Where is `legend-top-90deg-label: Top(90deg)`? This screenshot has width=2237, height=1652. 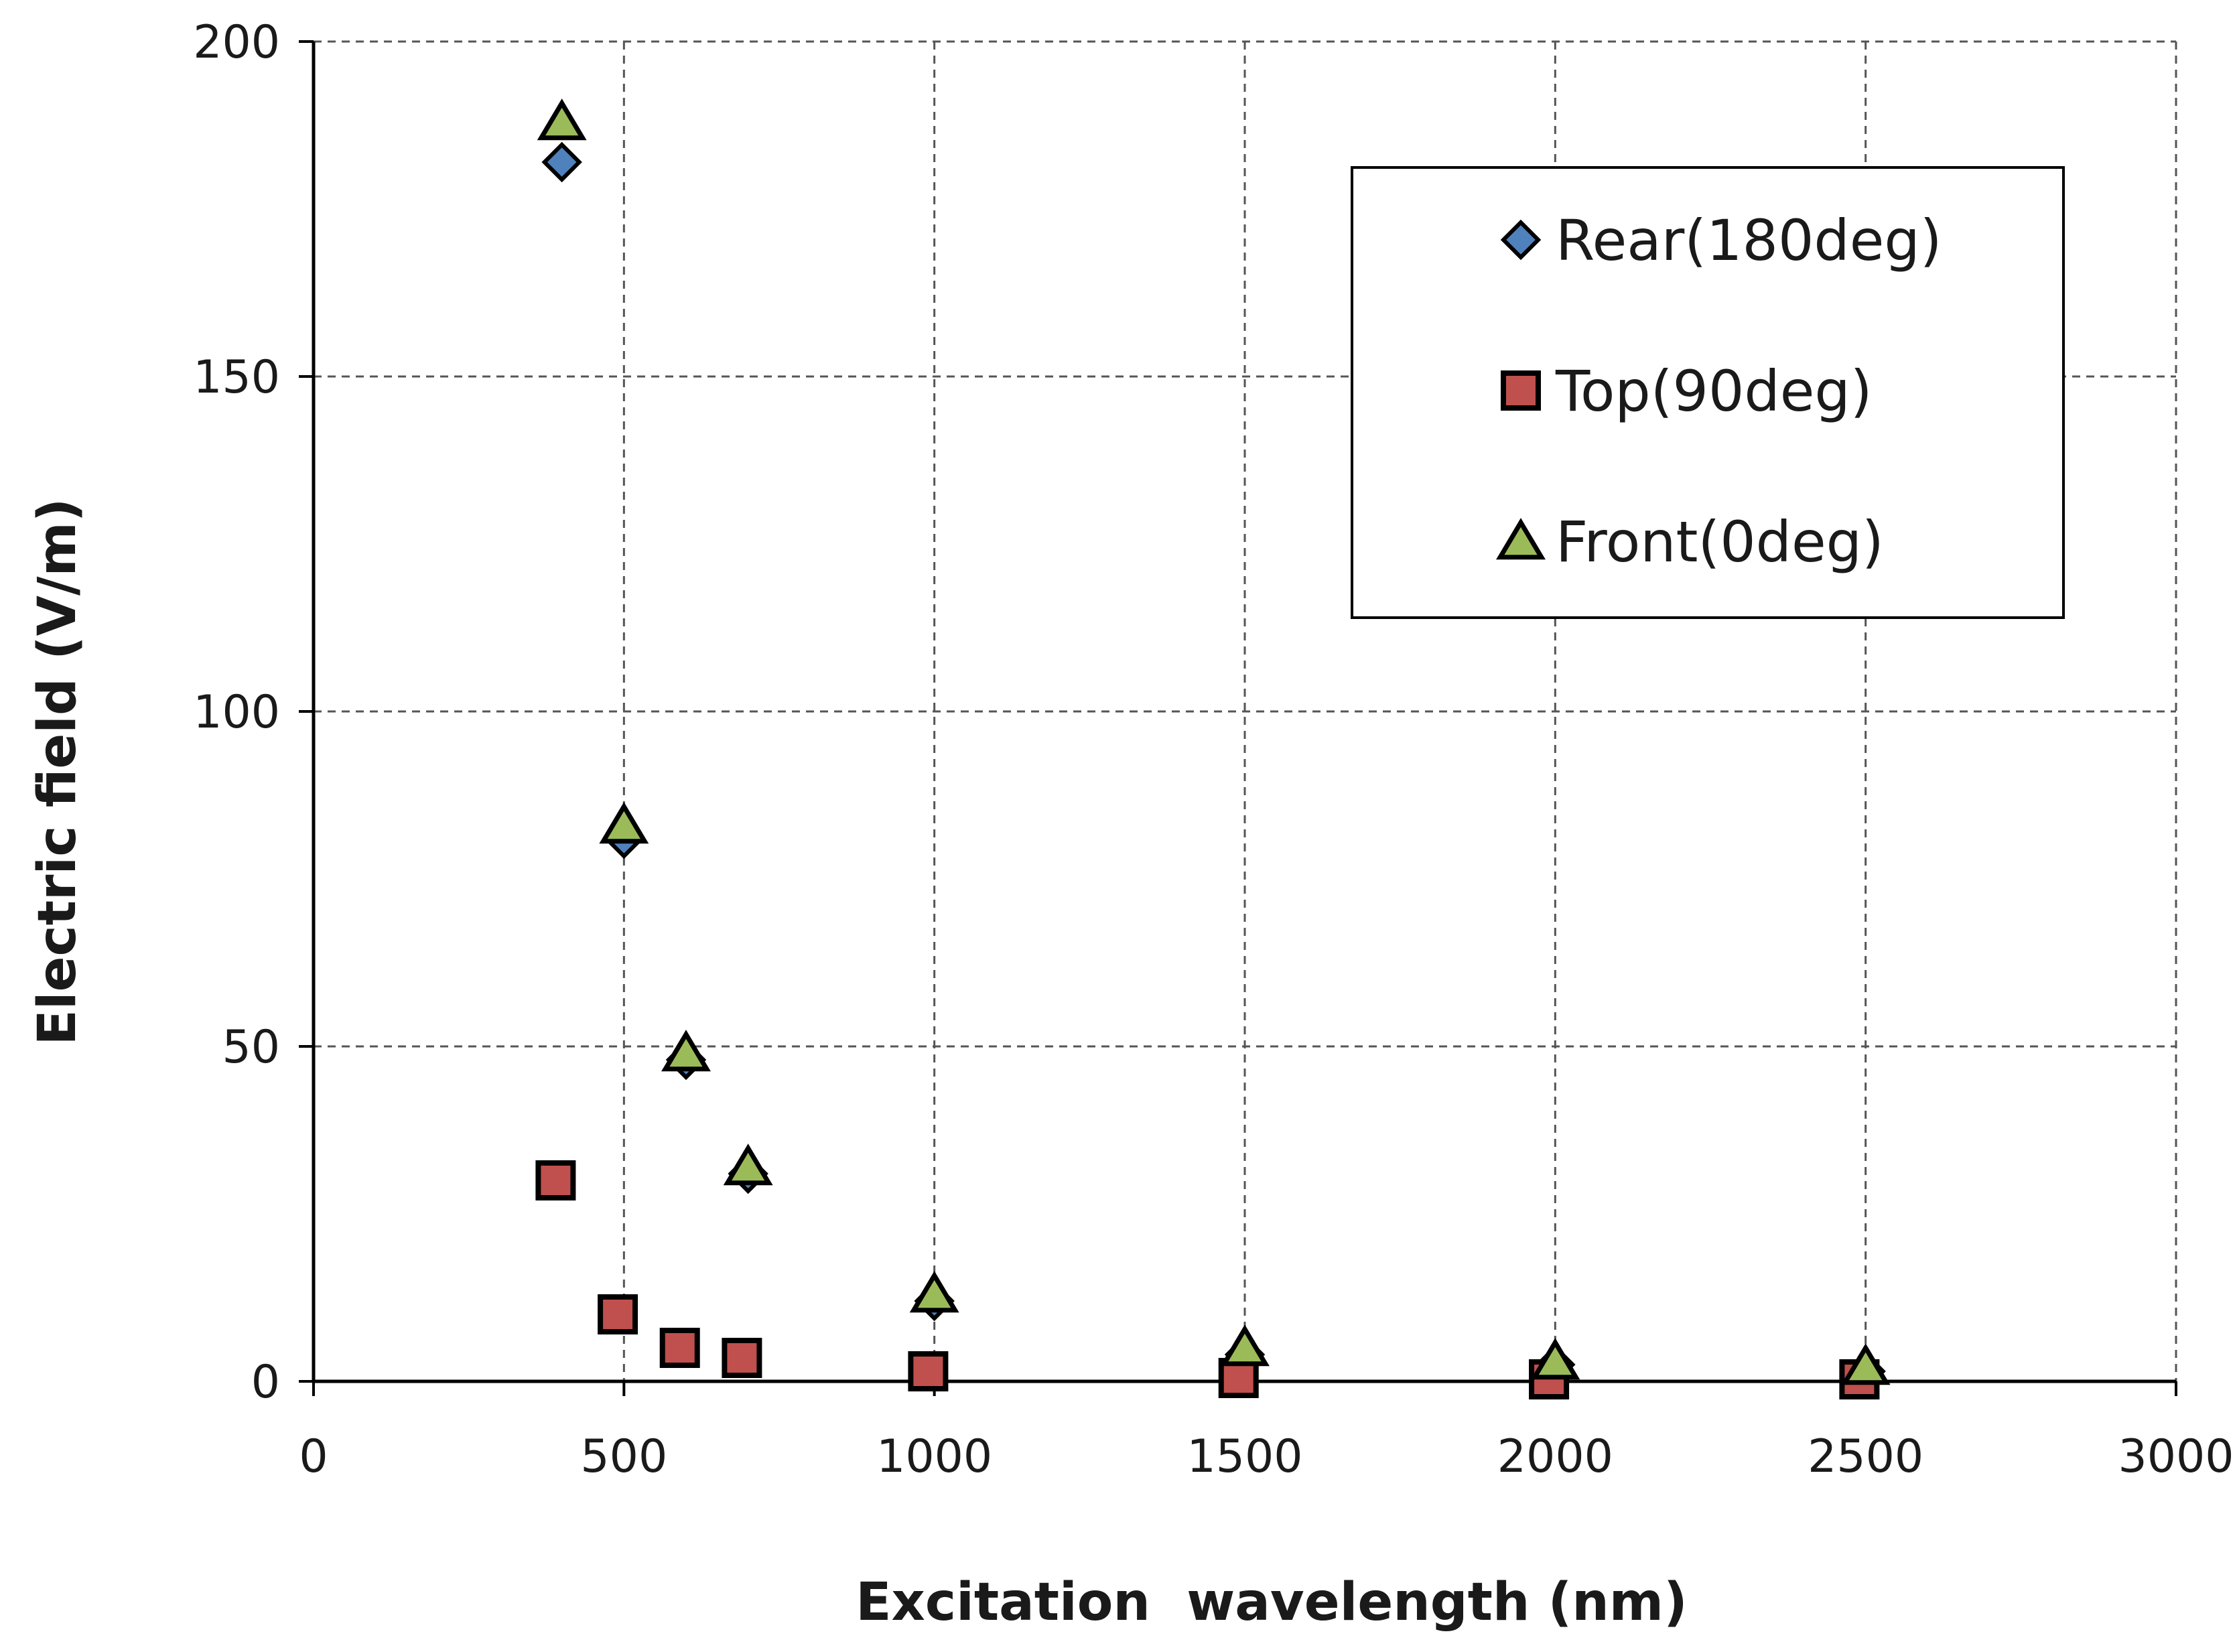
legend-top-90deg-label: Top(90deg) is located at coordinates (1714, 391).